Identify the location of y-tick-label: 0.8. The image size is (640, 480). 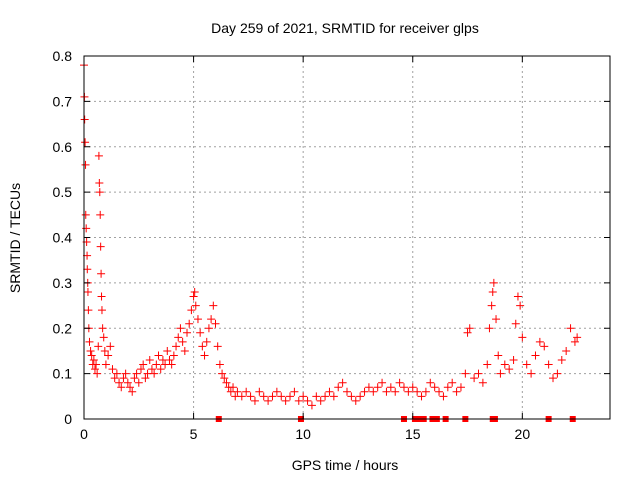
(63, 56).